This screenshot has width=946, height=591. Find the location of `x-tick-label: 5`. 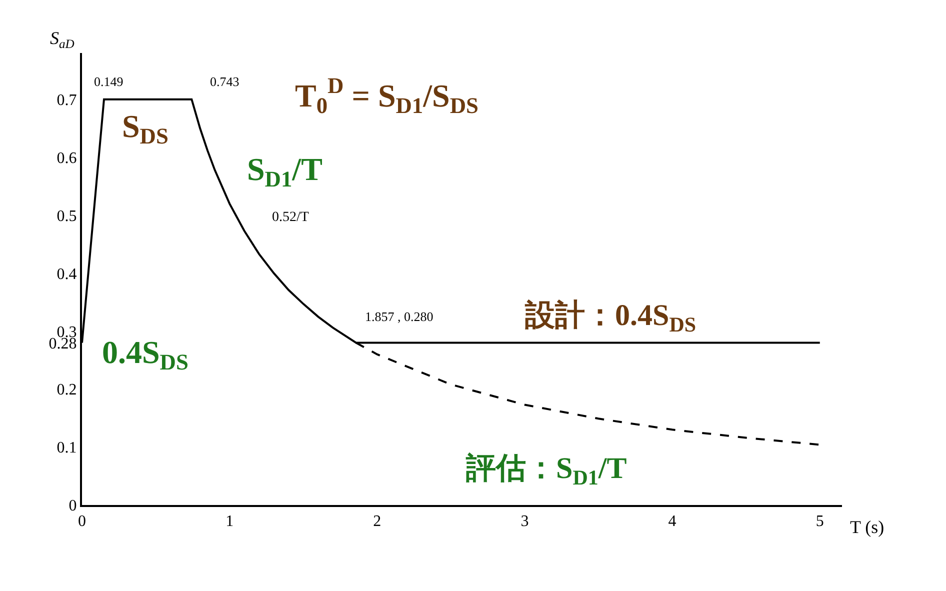

x-tick-label: 5 is located at coordinates (820, 521).